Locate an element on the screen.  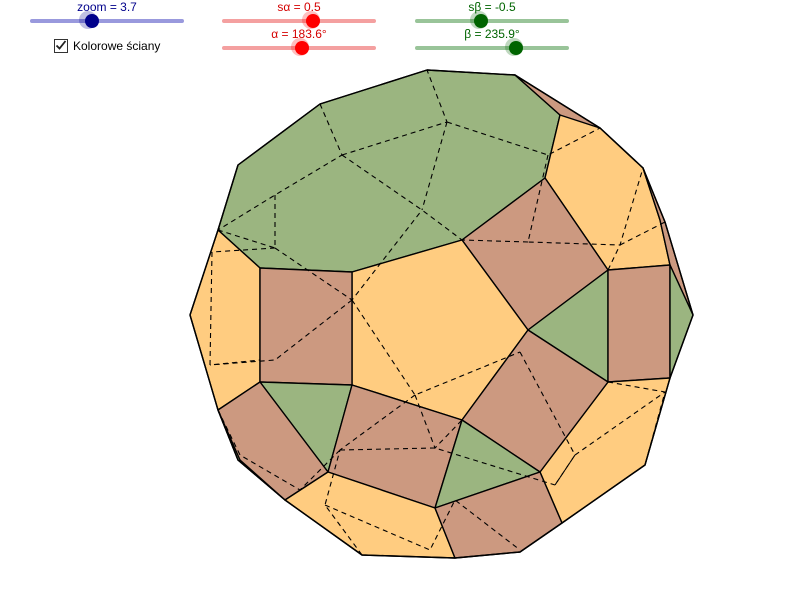
colored-faces-checkbox: Kolorowe ściany is located at coordinates (107, 46).